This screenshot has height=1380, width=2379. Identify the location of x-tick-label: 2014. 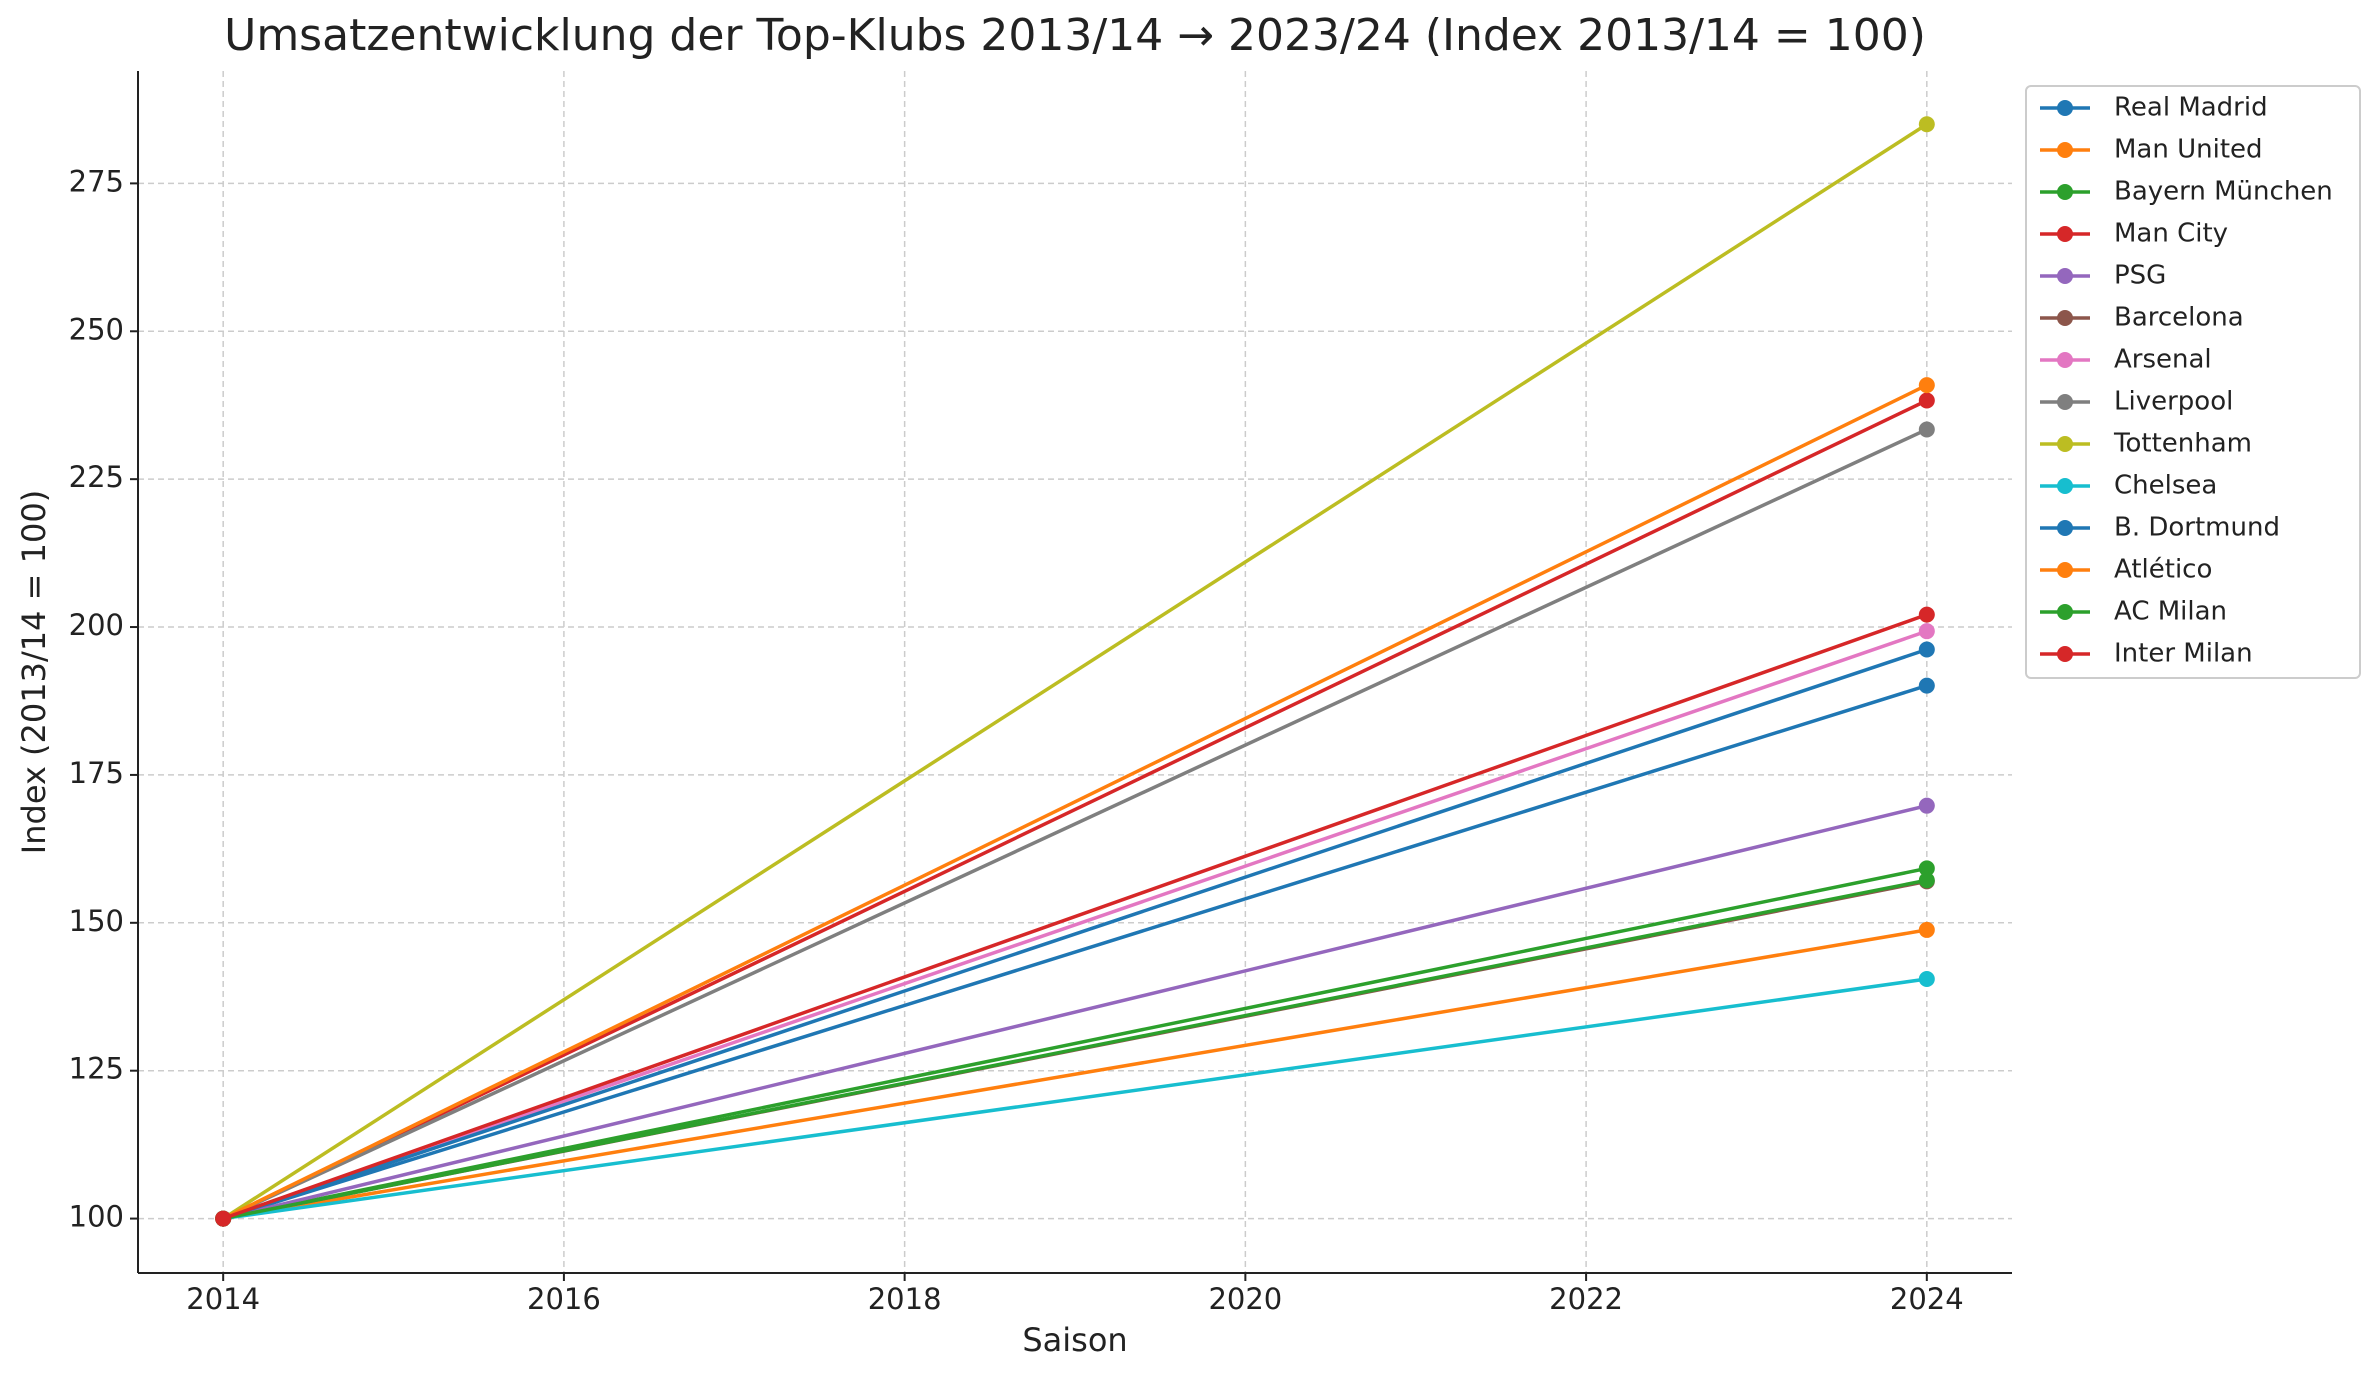
(223, 1299).